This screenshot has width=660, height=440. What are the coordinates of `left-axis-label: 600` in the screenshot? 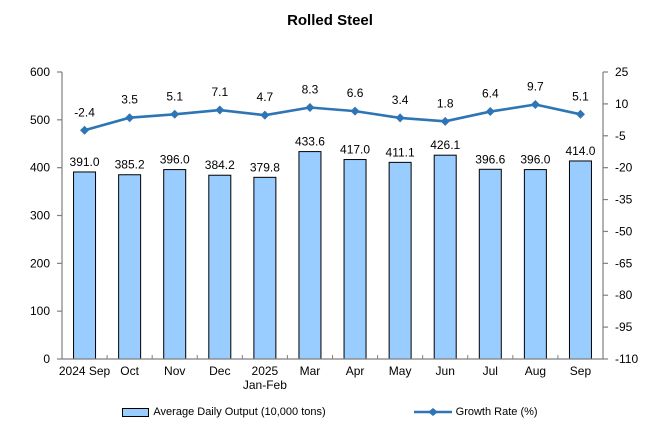 It's located at (40, 72).